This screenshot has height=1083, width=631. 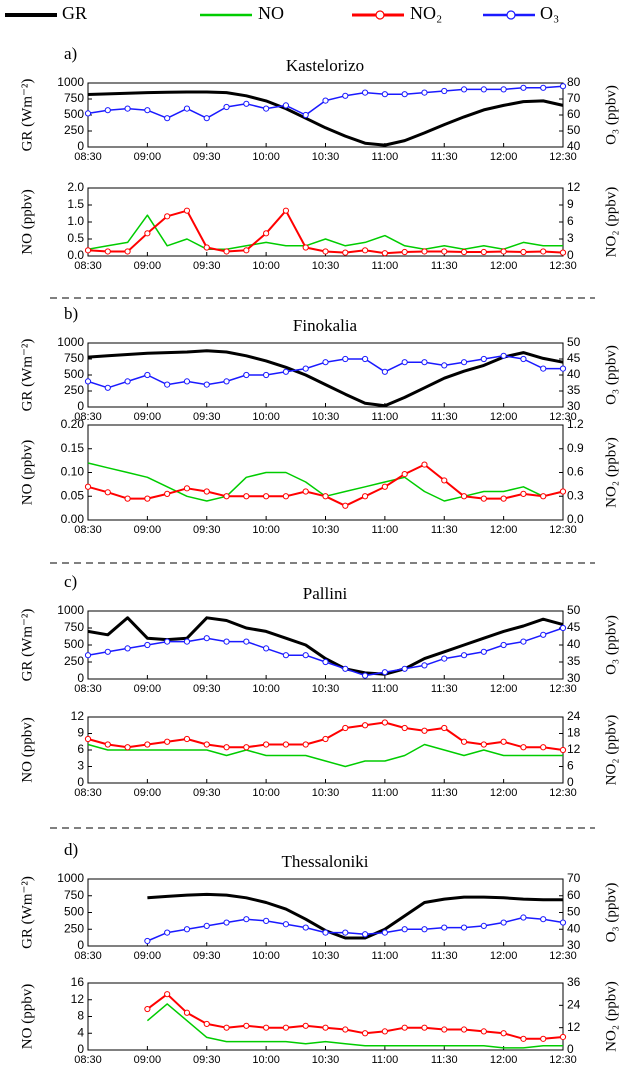 What do you see at coordinates (570, 782) in the screenshot?
I see `y2-tick-label: 0` at bounding box center [570, 782].